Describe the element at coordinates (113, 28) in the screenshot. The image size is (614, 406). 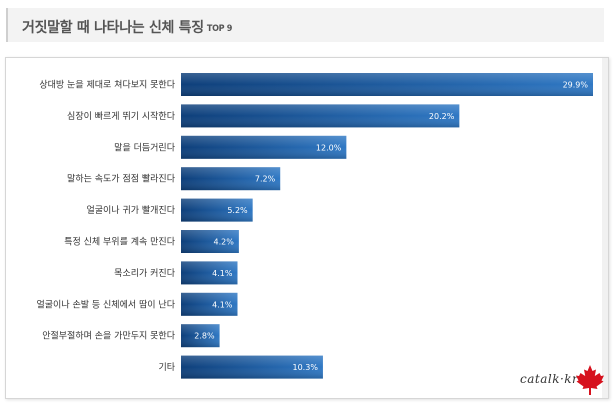
I see `chart-title-text: 거짓말할 때 나타나는 신체 특징` at that location.